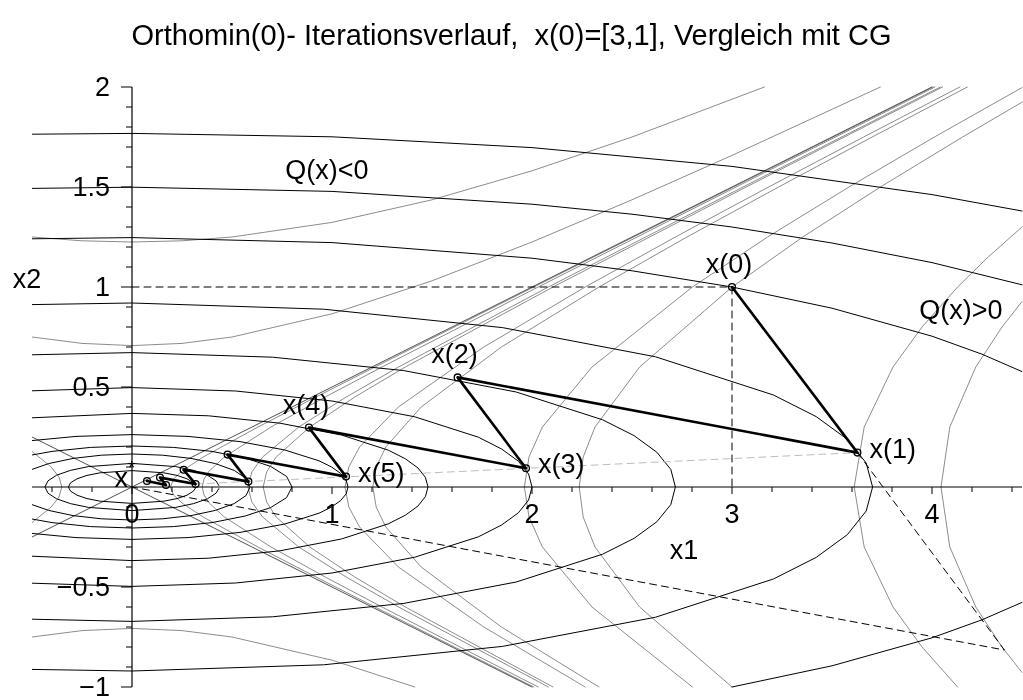 Image resolution: width=1023 pixels, height=700 pixels. Describe the element at coordinates (732, 514) in the screenshot. I see `x-tick-label: 3` at that location.